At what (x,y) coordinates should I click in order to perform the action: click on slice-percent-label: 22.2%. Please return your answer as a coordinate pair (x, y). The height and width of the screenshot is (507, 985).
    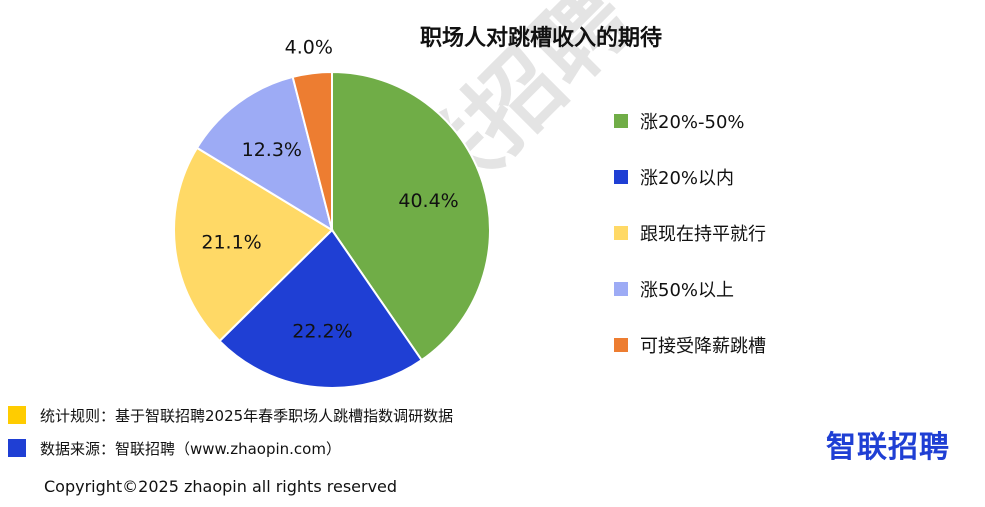
    Looking at the image, I should click on (322, 332).